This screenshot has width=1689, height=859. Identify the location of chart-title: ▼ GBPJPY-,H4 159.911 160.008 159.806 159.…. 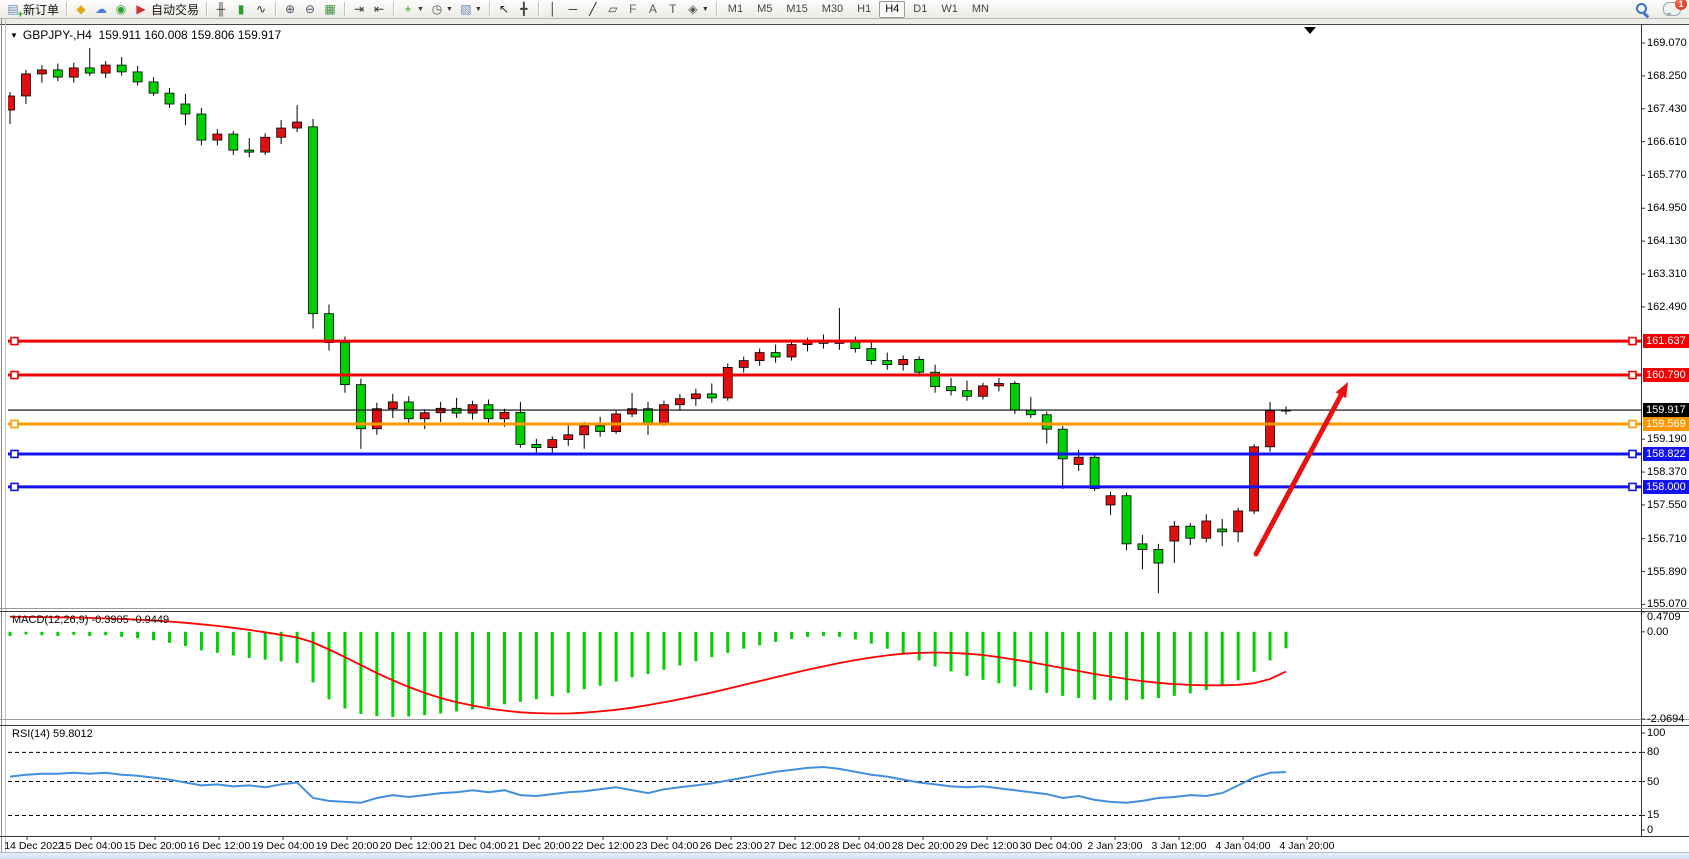
(145, 35).